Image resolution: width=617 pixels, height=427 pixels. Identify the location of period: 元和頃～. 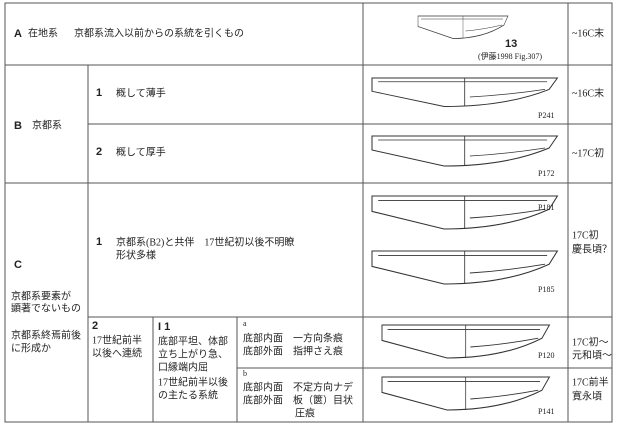
(592, 355).